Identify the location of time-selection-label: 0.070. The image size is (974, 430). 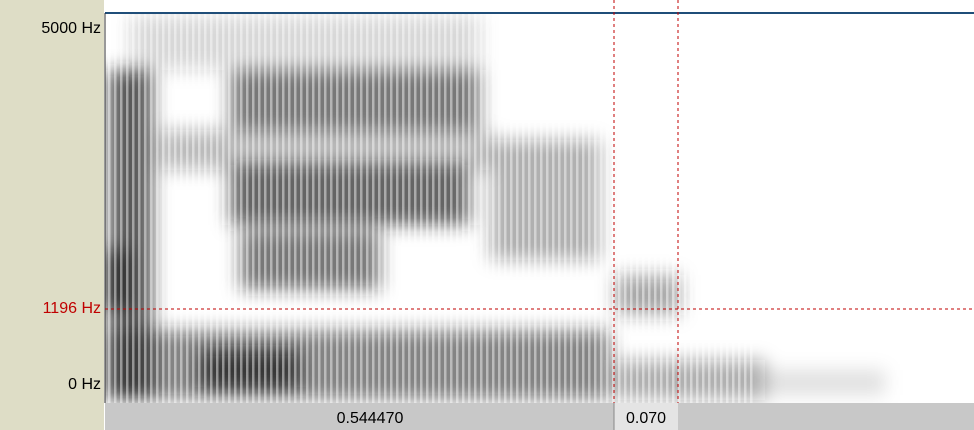
(646, 418).